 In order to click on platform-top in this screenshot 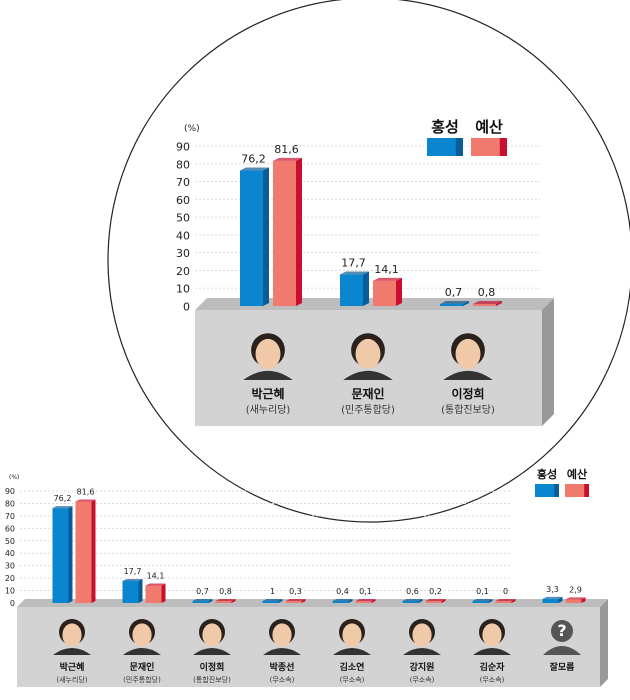, I will do `click(312, 603)`.